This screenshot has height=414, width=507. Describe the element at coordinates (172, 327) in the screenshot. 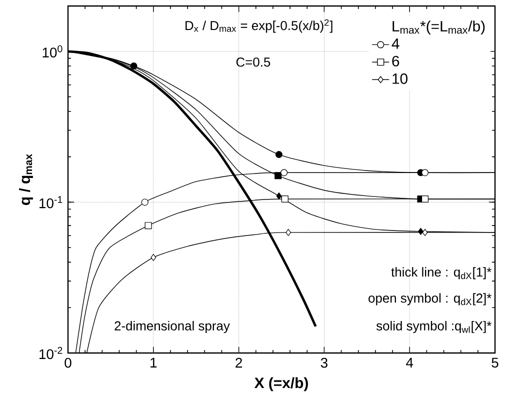

I see `annotation: 2-dimensional spray` at that location.